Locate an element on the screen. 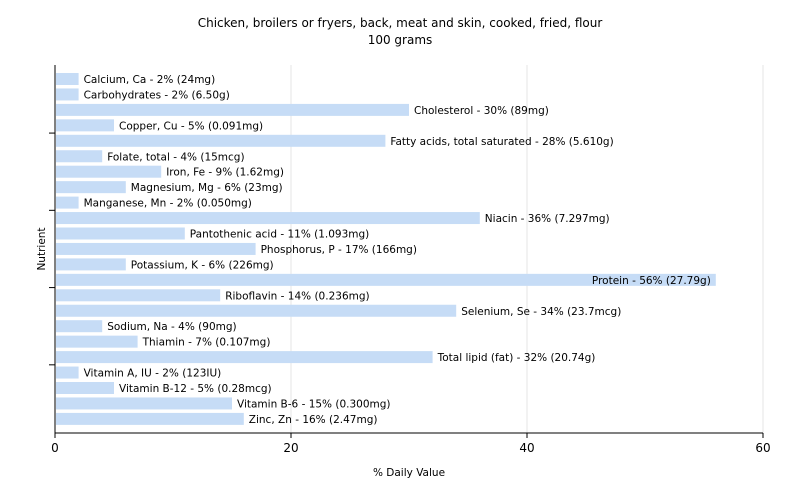 This screenshot has height=500, width=800. bar-label: Total lipid (fat) - 32% (20.74g) is located at coordinates (516, 358).